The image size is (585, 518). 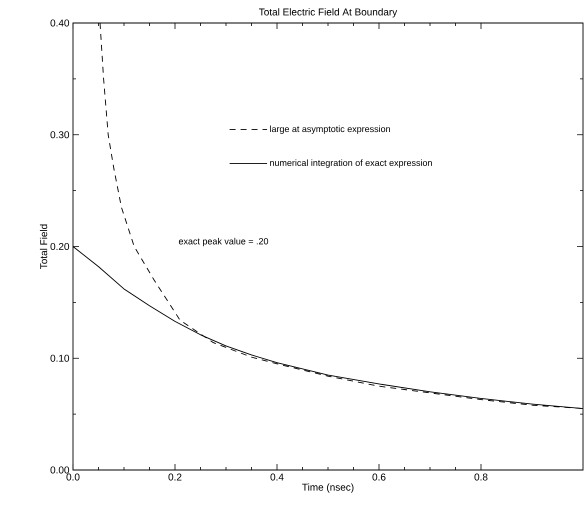 What do you see at coordinates (481, 477) in the screenshot?
I see `x-tick-label: 0.8` at bounding box center [481, 477].